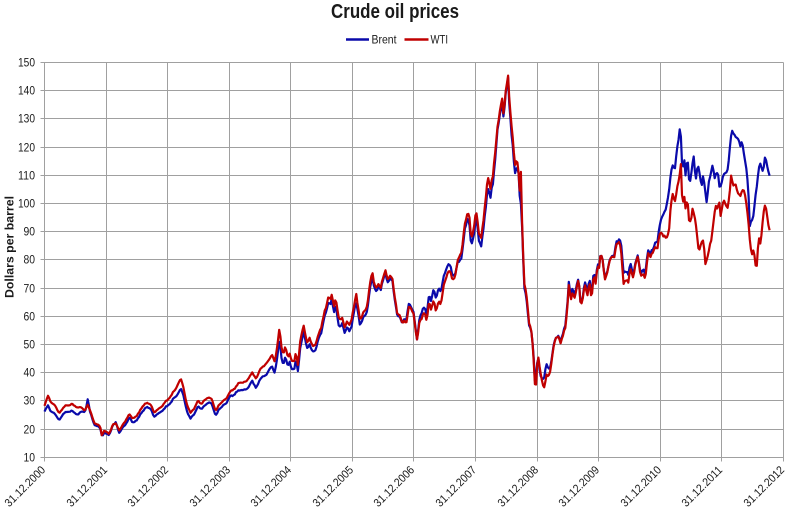  I want to click on svg-text: WTI, so click(440, 41).